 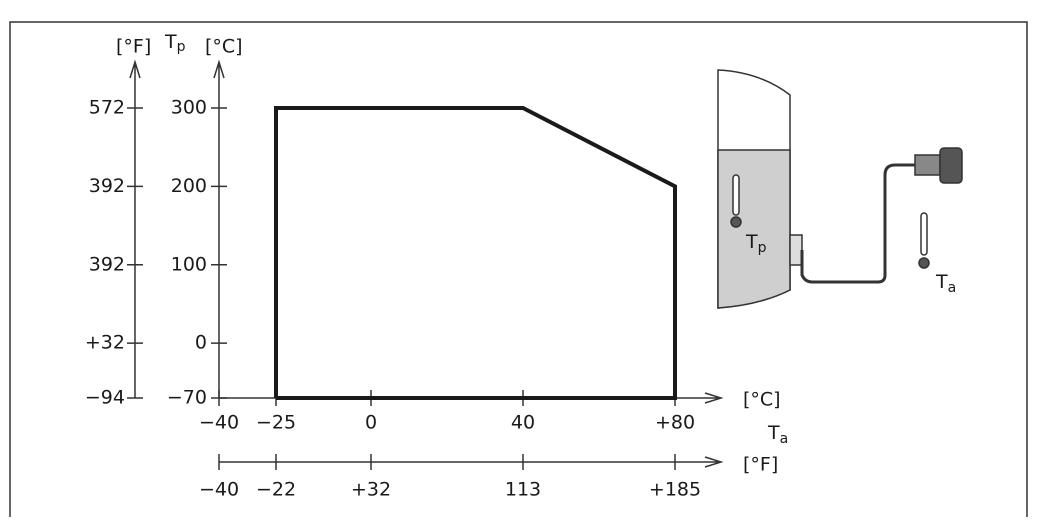 I want to click on x2-unit: [°F], so click(x=760, y=465).